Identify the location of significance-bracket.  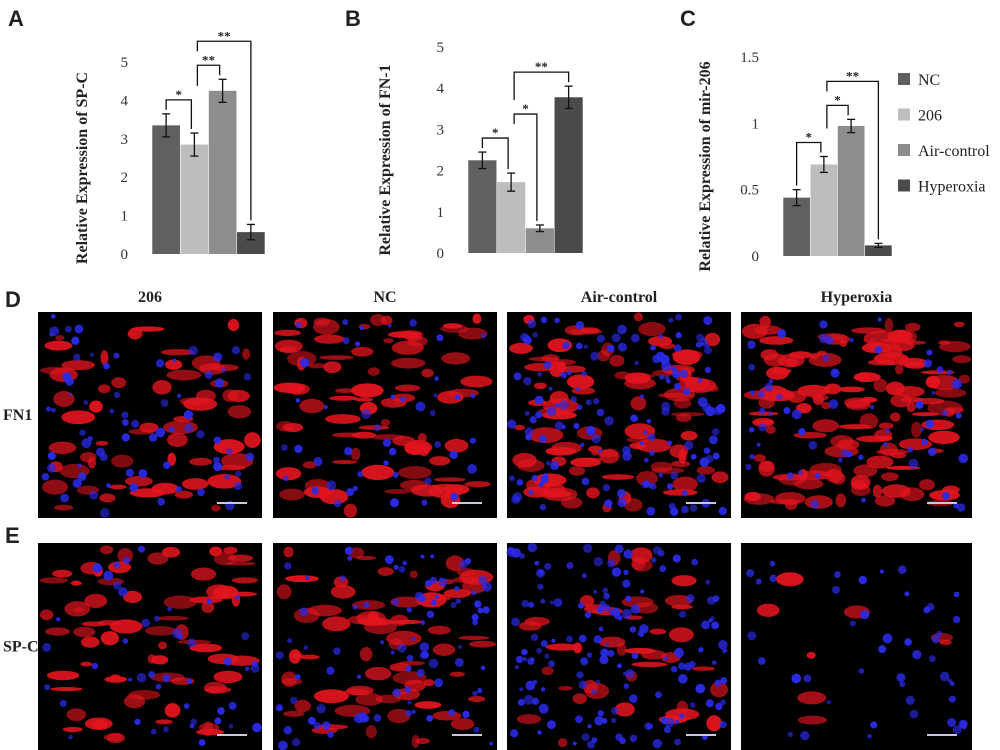
(525, 167).